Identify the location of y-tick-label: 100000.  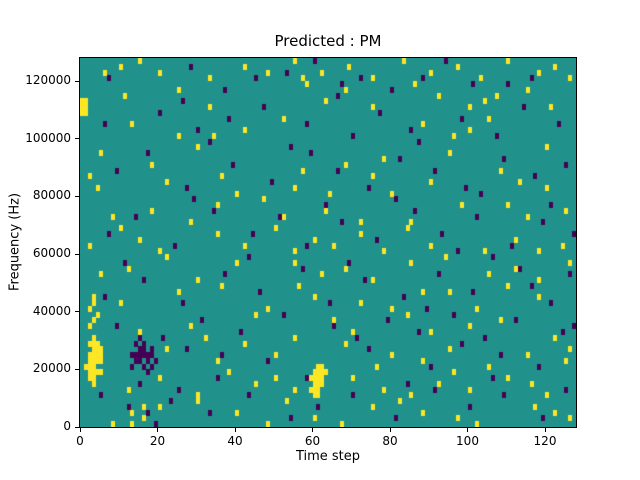
(48, 137).